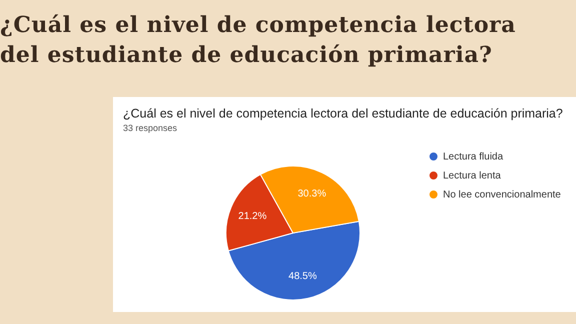  Describe the element at coordinates (302, 276) in the screenshot. I see `data-label: 48.5%` at that location.